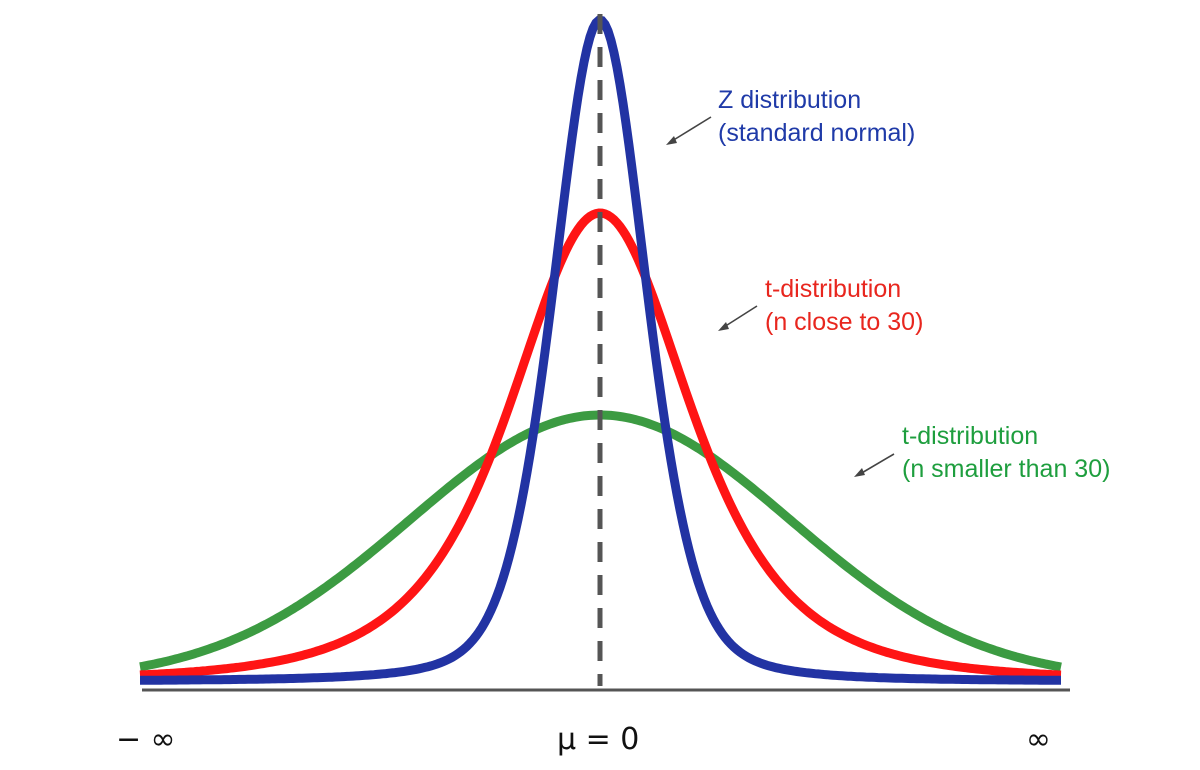 Image resolution: width=1200 pixels, height=770 pixels. I want to click on arrow-z, so click(691, 129).